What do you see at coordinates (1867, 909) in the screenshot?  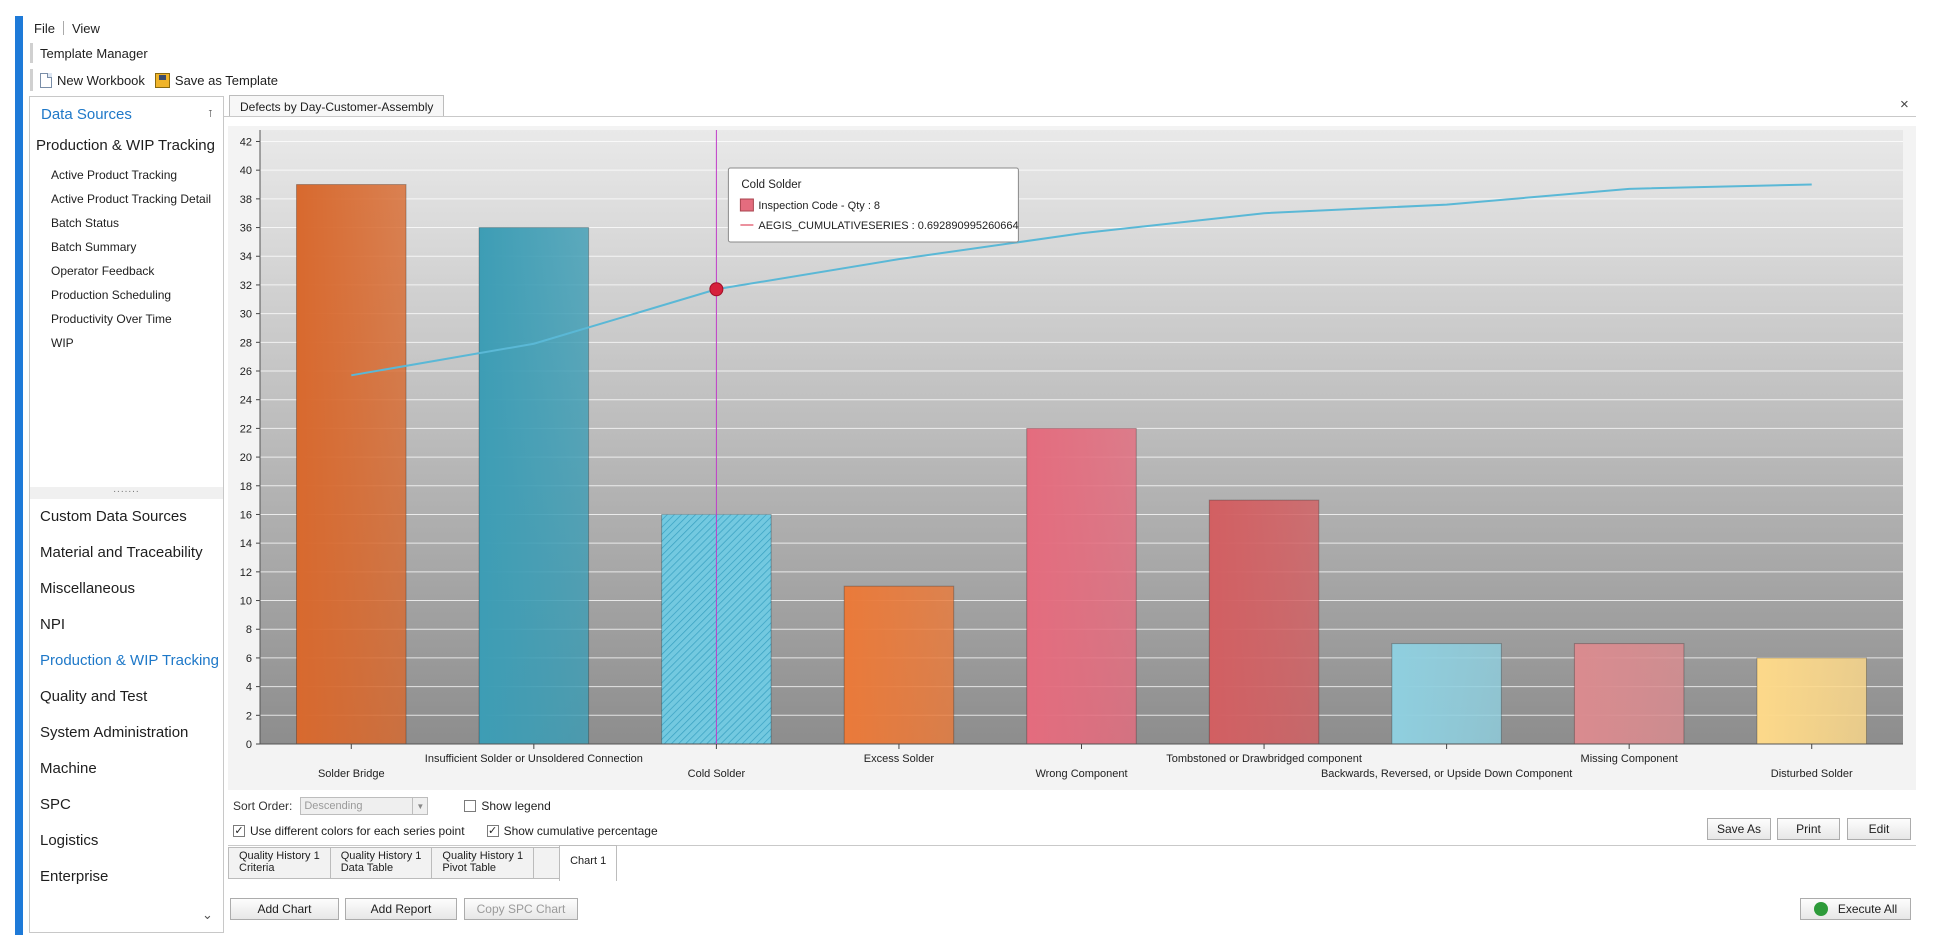 I see `execute-all-label: Execute All` at bounding box center [1867, 909].